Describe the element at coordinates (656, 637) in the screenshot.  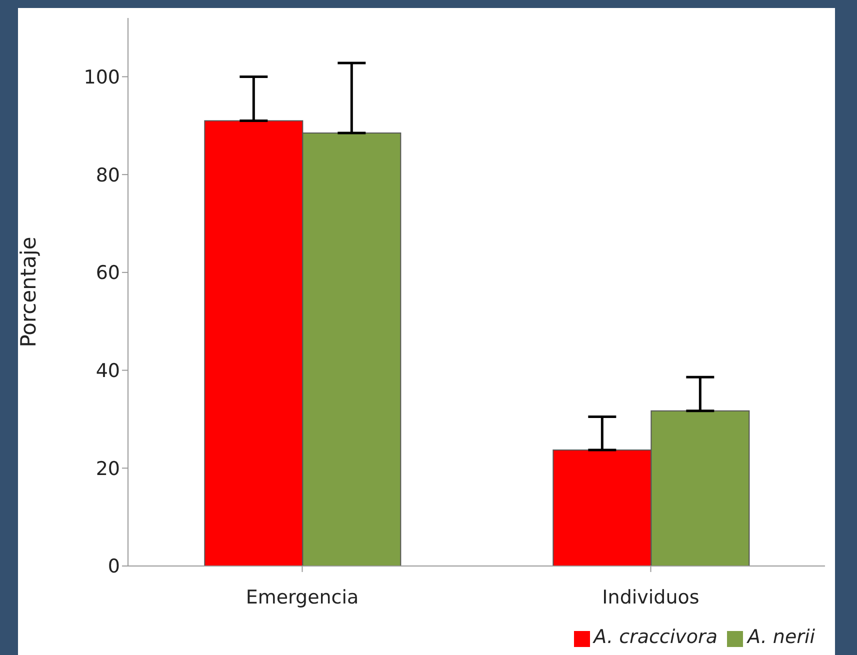
I see `legend-label: A. craccivora` at that location.